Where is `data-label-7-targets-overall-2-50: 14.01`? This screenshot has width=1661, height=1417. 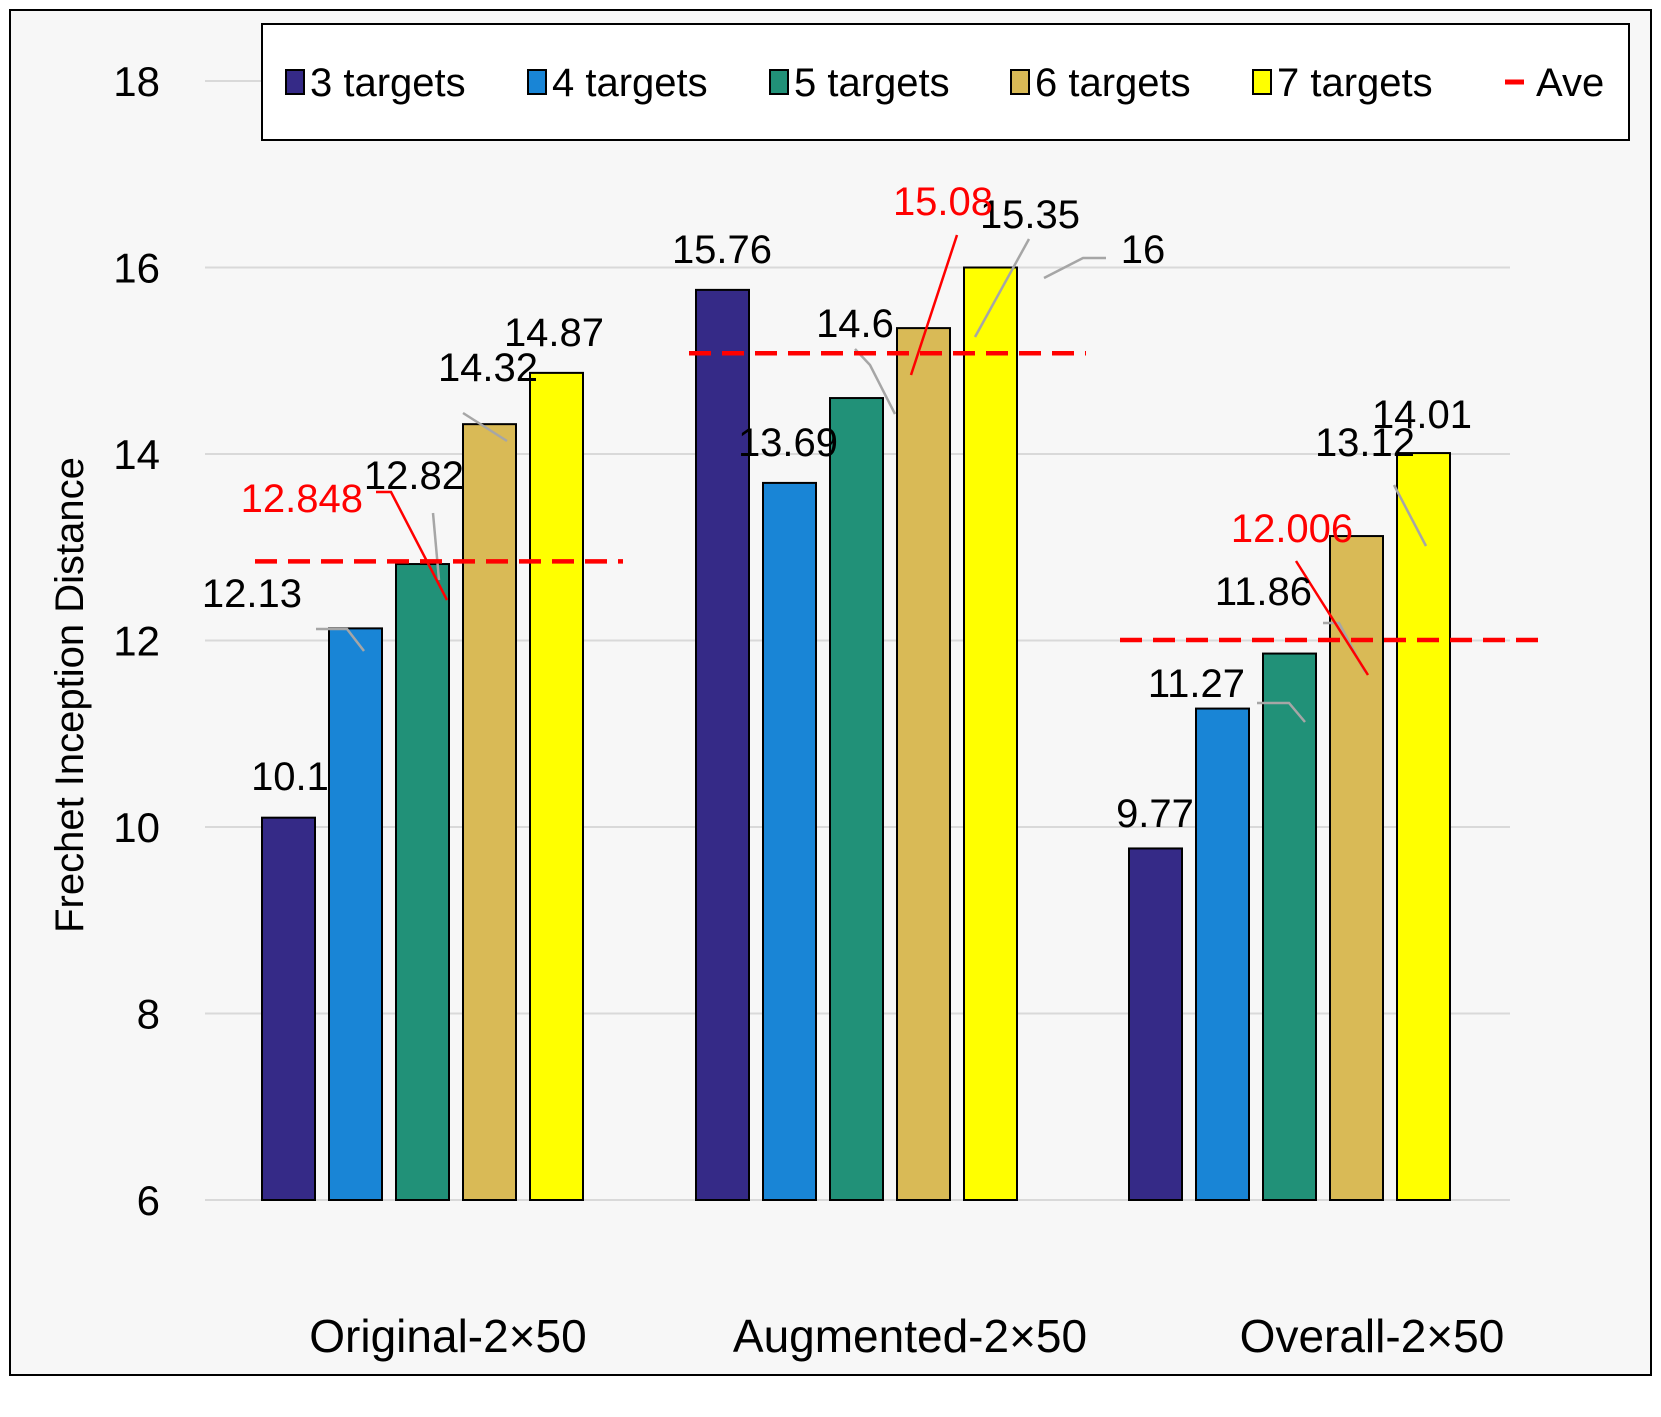
data-label-7-targets-overall-2-50: 14.01 is located at coordinates (1422, 415).